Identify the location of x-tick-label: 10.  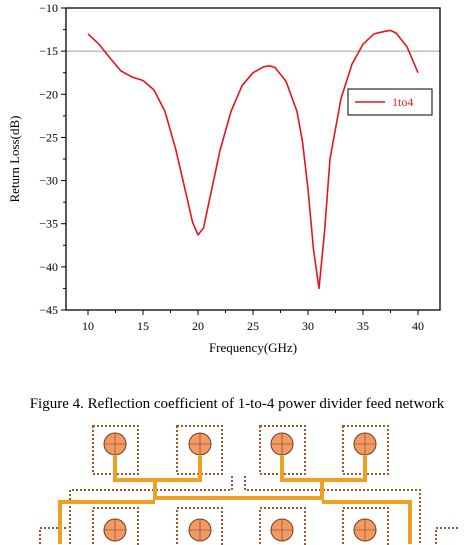
(88, 326).